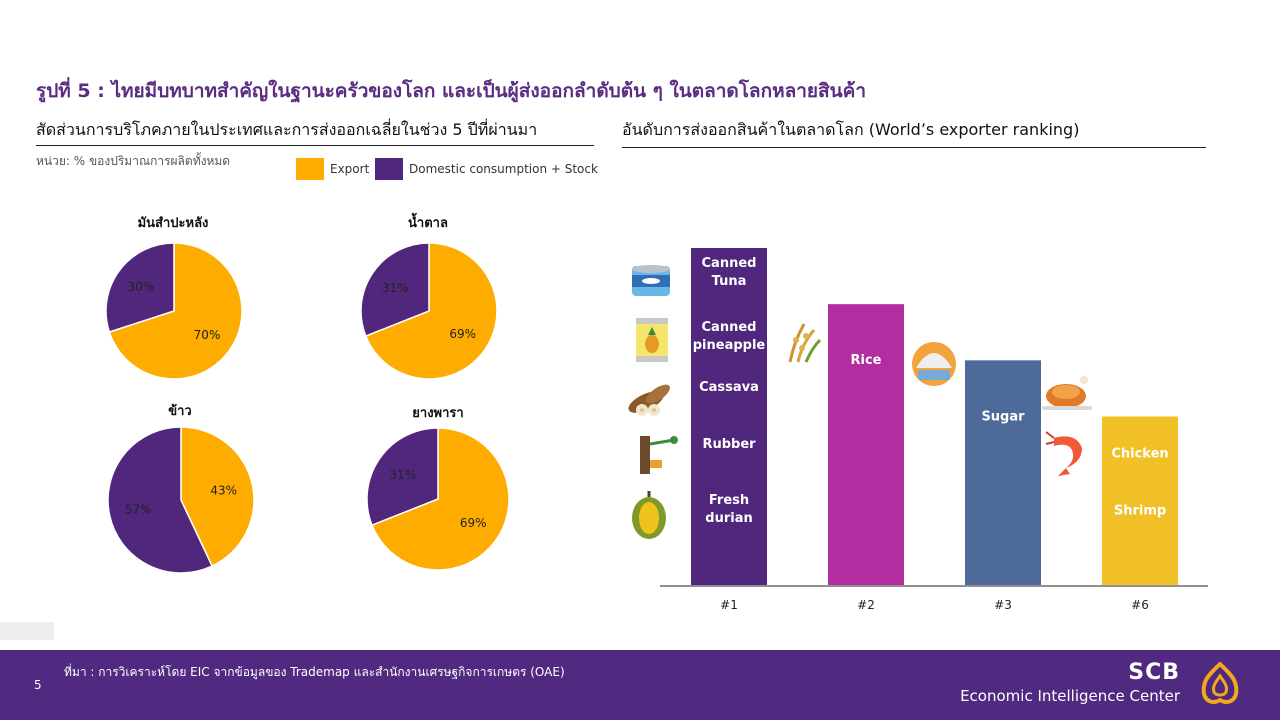 This screenshot has height=720, width=1280. Describe the element at coordinates (133, 161) in the screenshot. I see `unit-note: หน่วย: % ของปริมาณการผลิตทั้งหมด` at that location.